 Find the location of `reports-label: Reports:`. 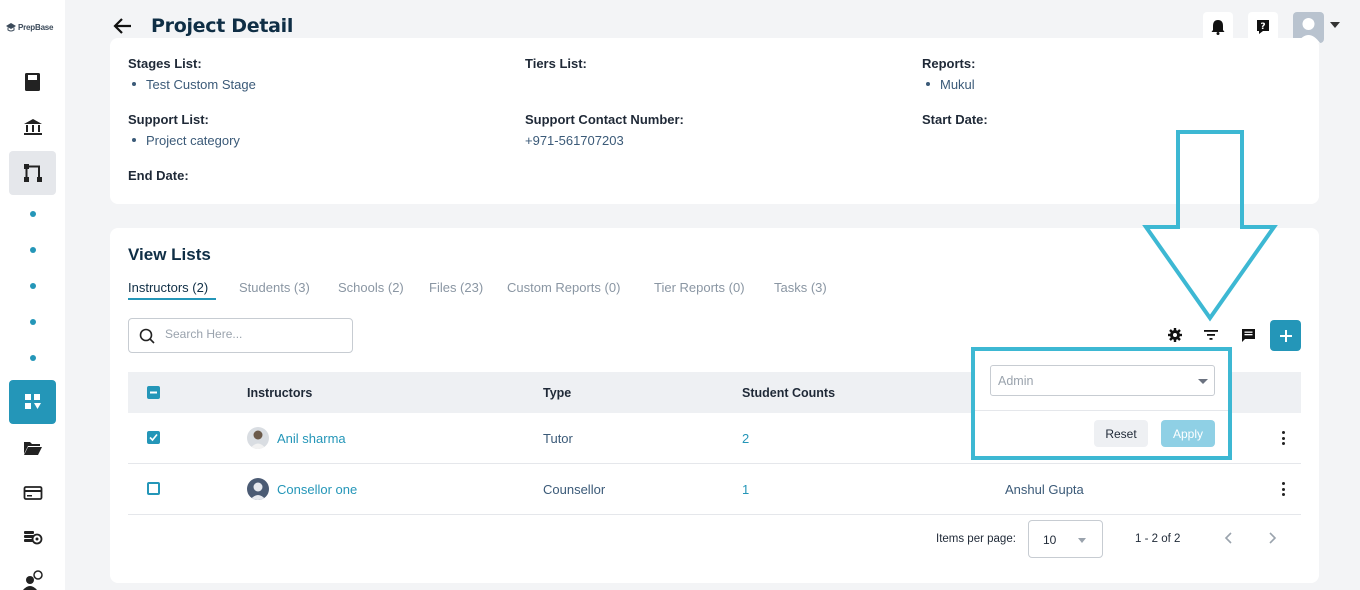

reports-label: Reports: is located at coordinates (949, 63).